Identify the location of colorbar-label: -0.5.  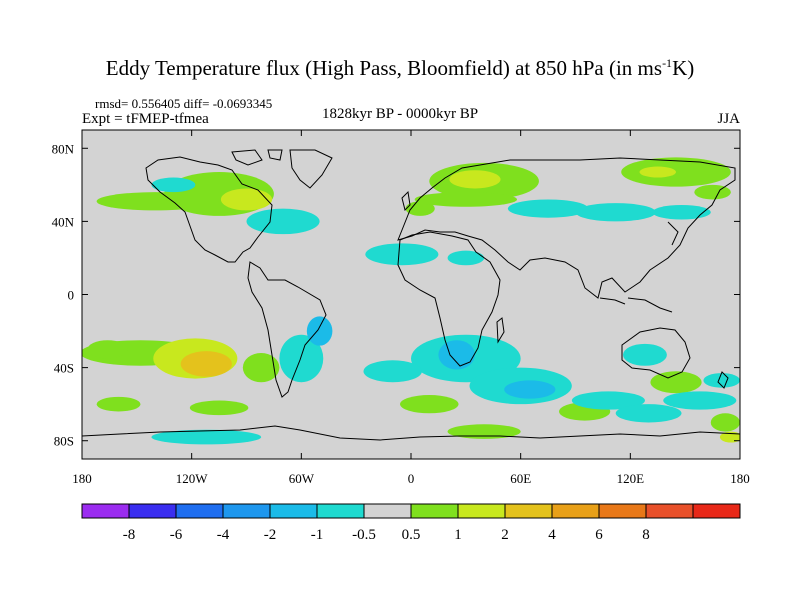
(364, 535).